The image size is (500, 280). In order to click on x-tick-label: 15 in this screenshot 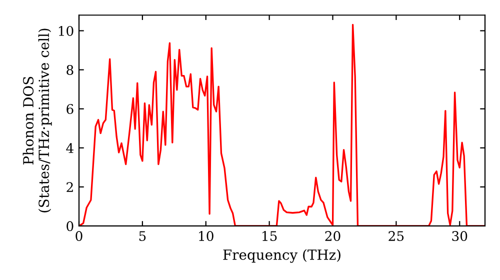, I will do `click(269, 236)`.